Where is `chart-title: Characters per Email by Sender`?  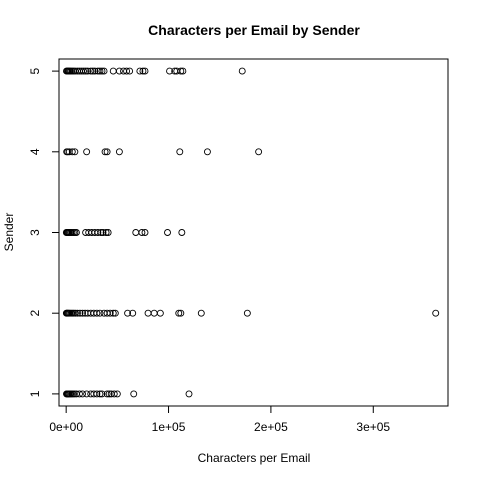
chart-title: Characters per Email by Sender is located at coordinates (254, 30).